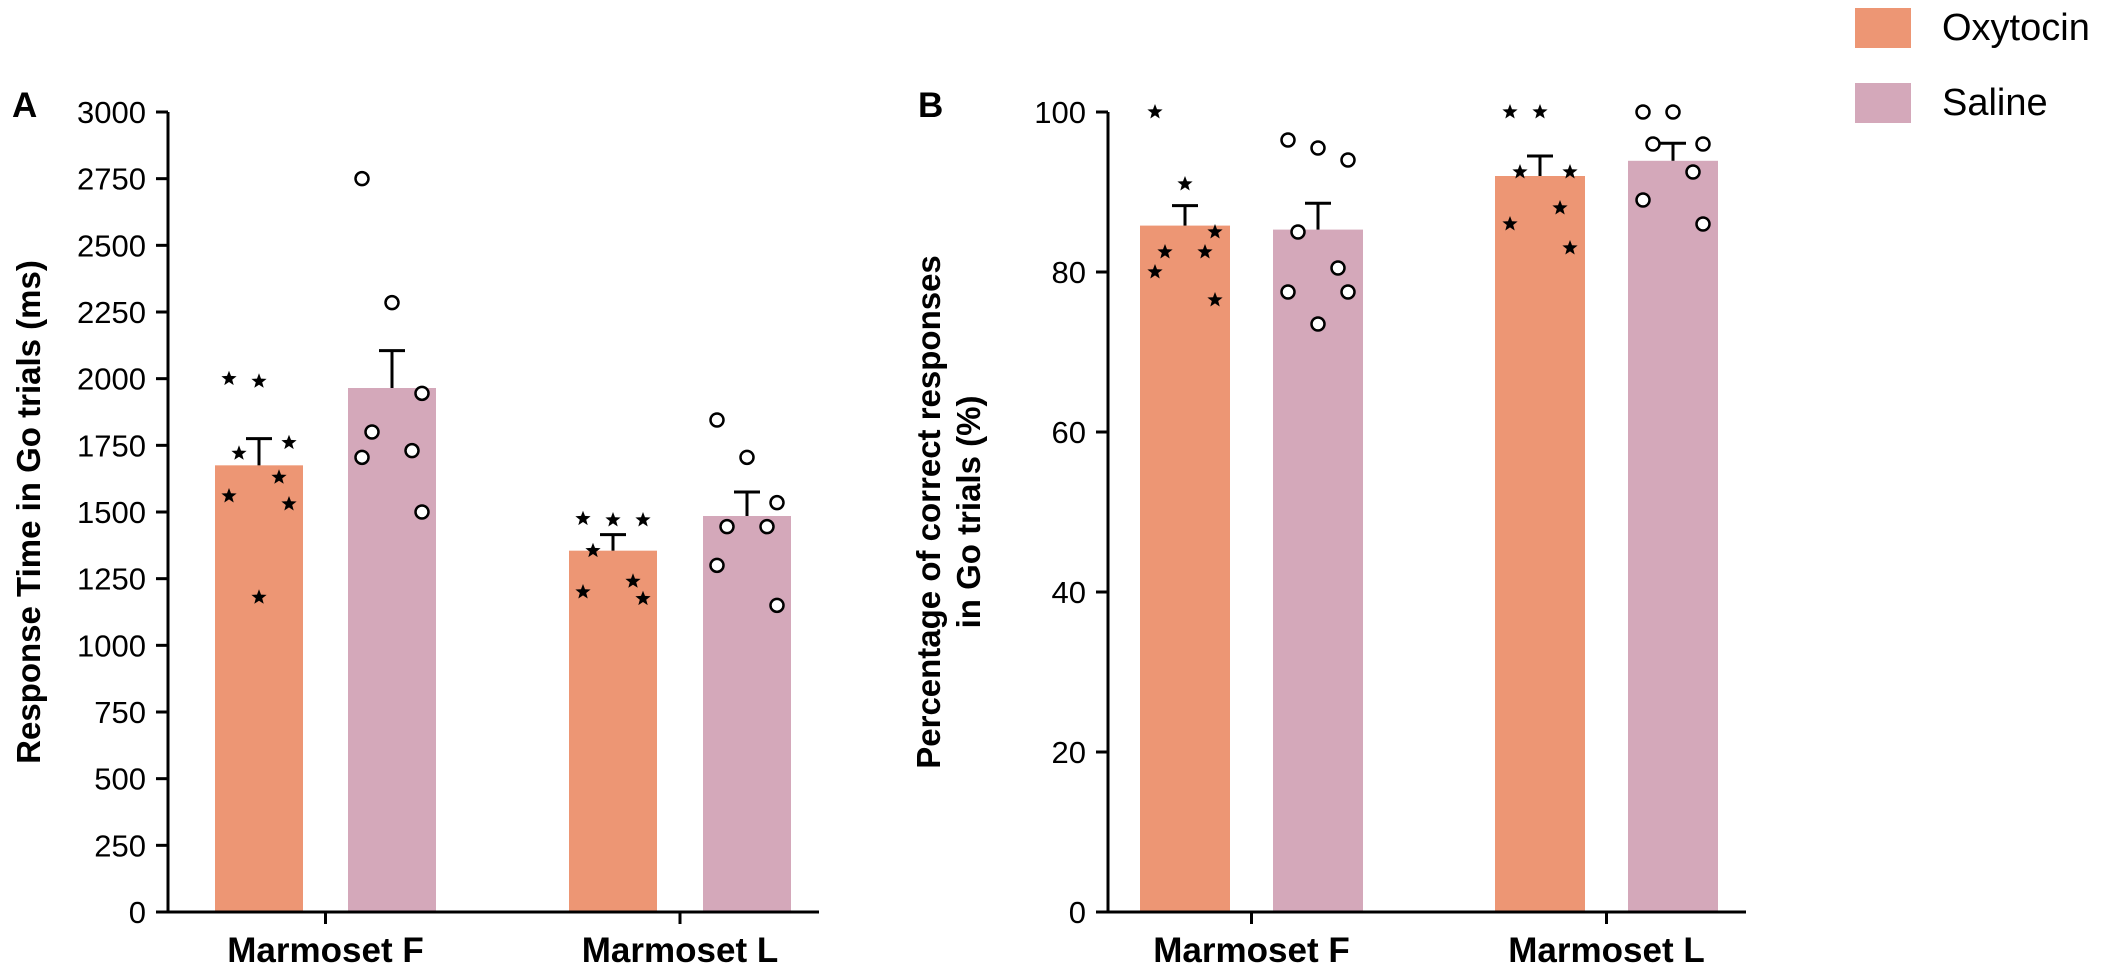  I want to click on y-tick-label: 250, so click(120, 845).